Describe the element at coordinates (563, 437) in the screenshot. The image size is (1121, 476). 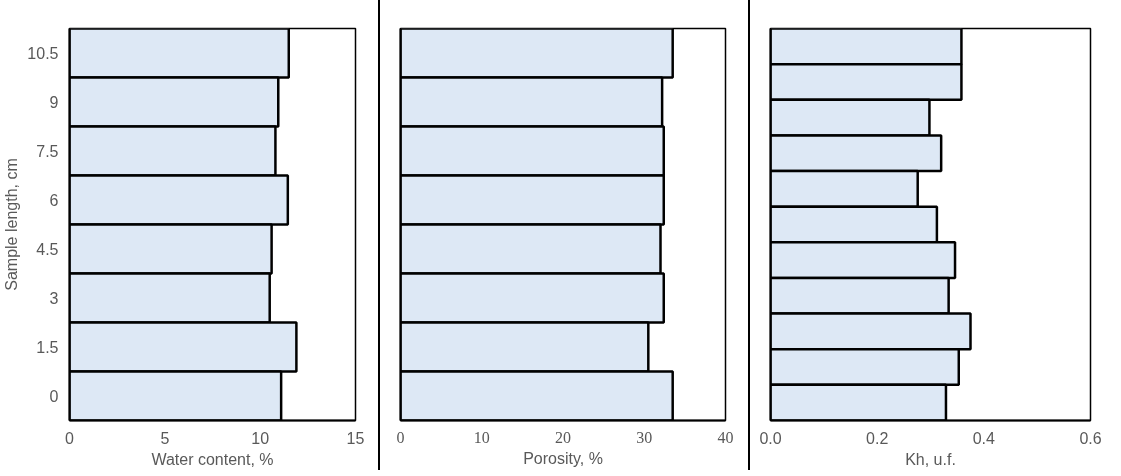
I see `x-tick-label: 20` at that location.